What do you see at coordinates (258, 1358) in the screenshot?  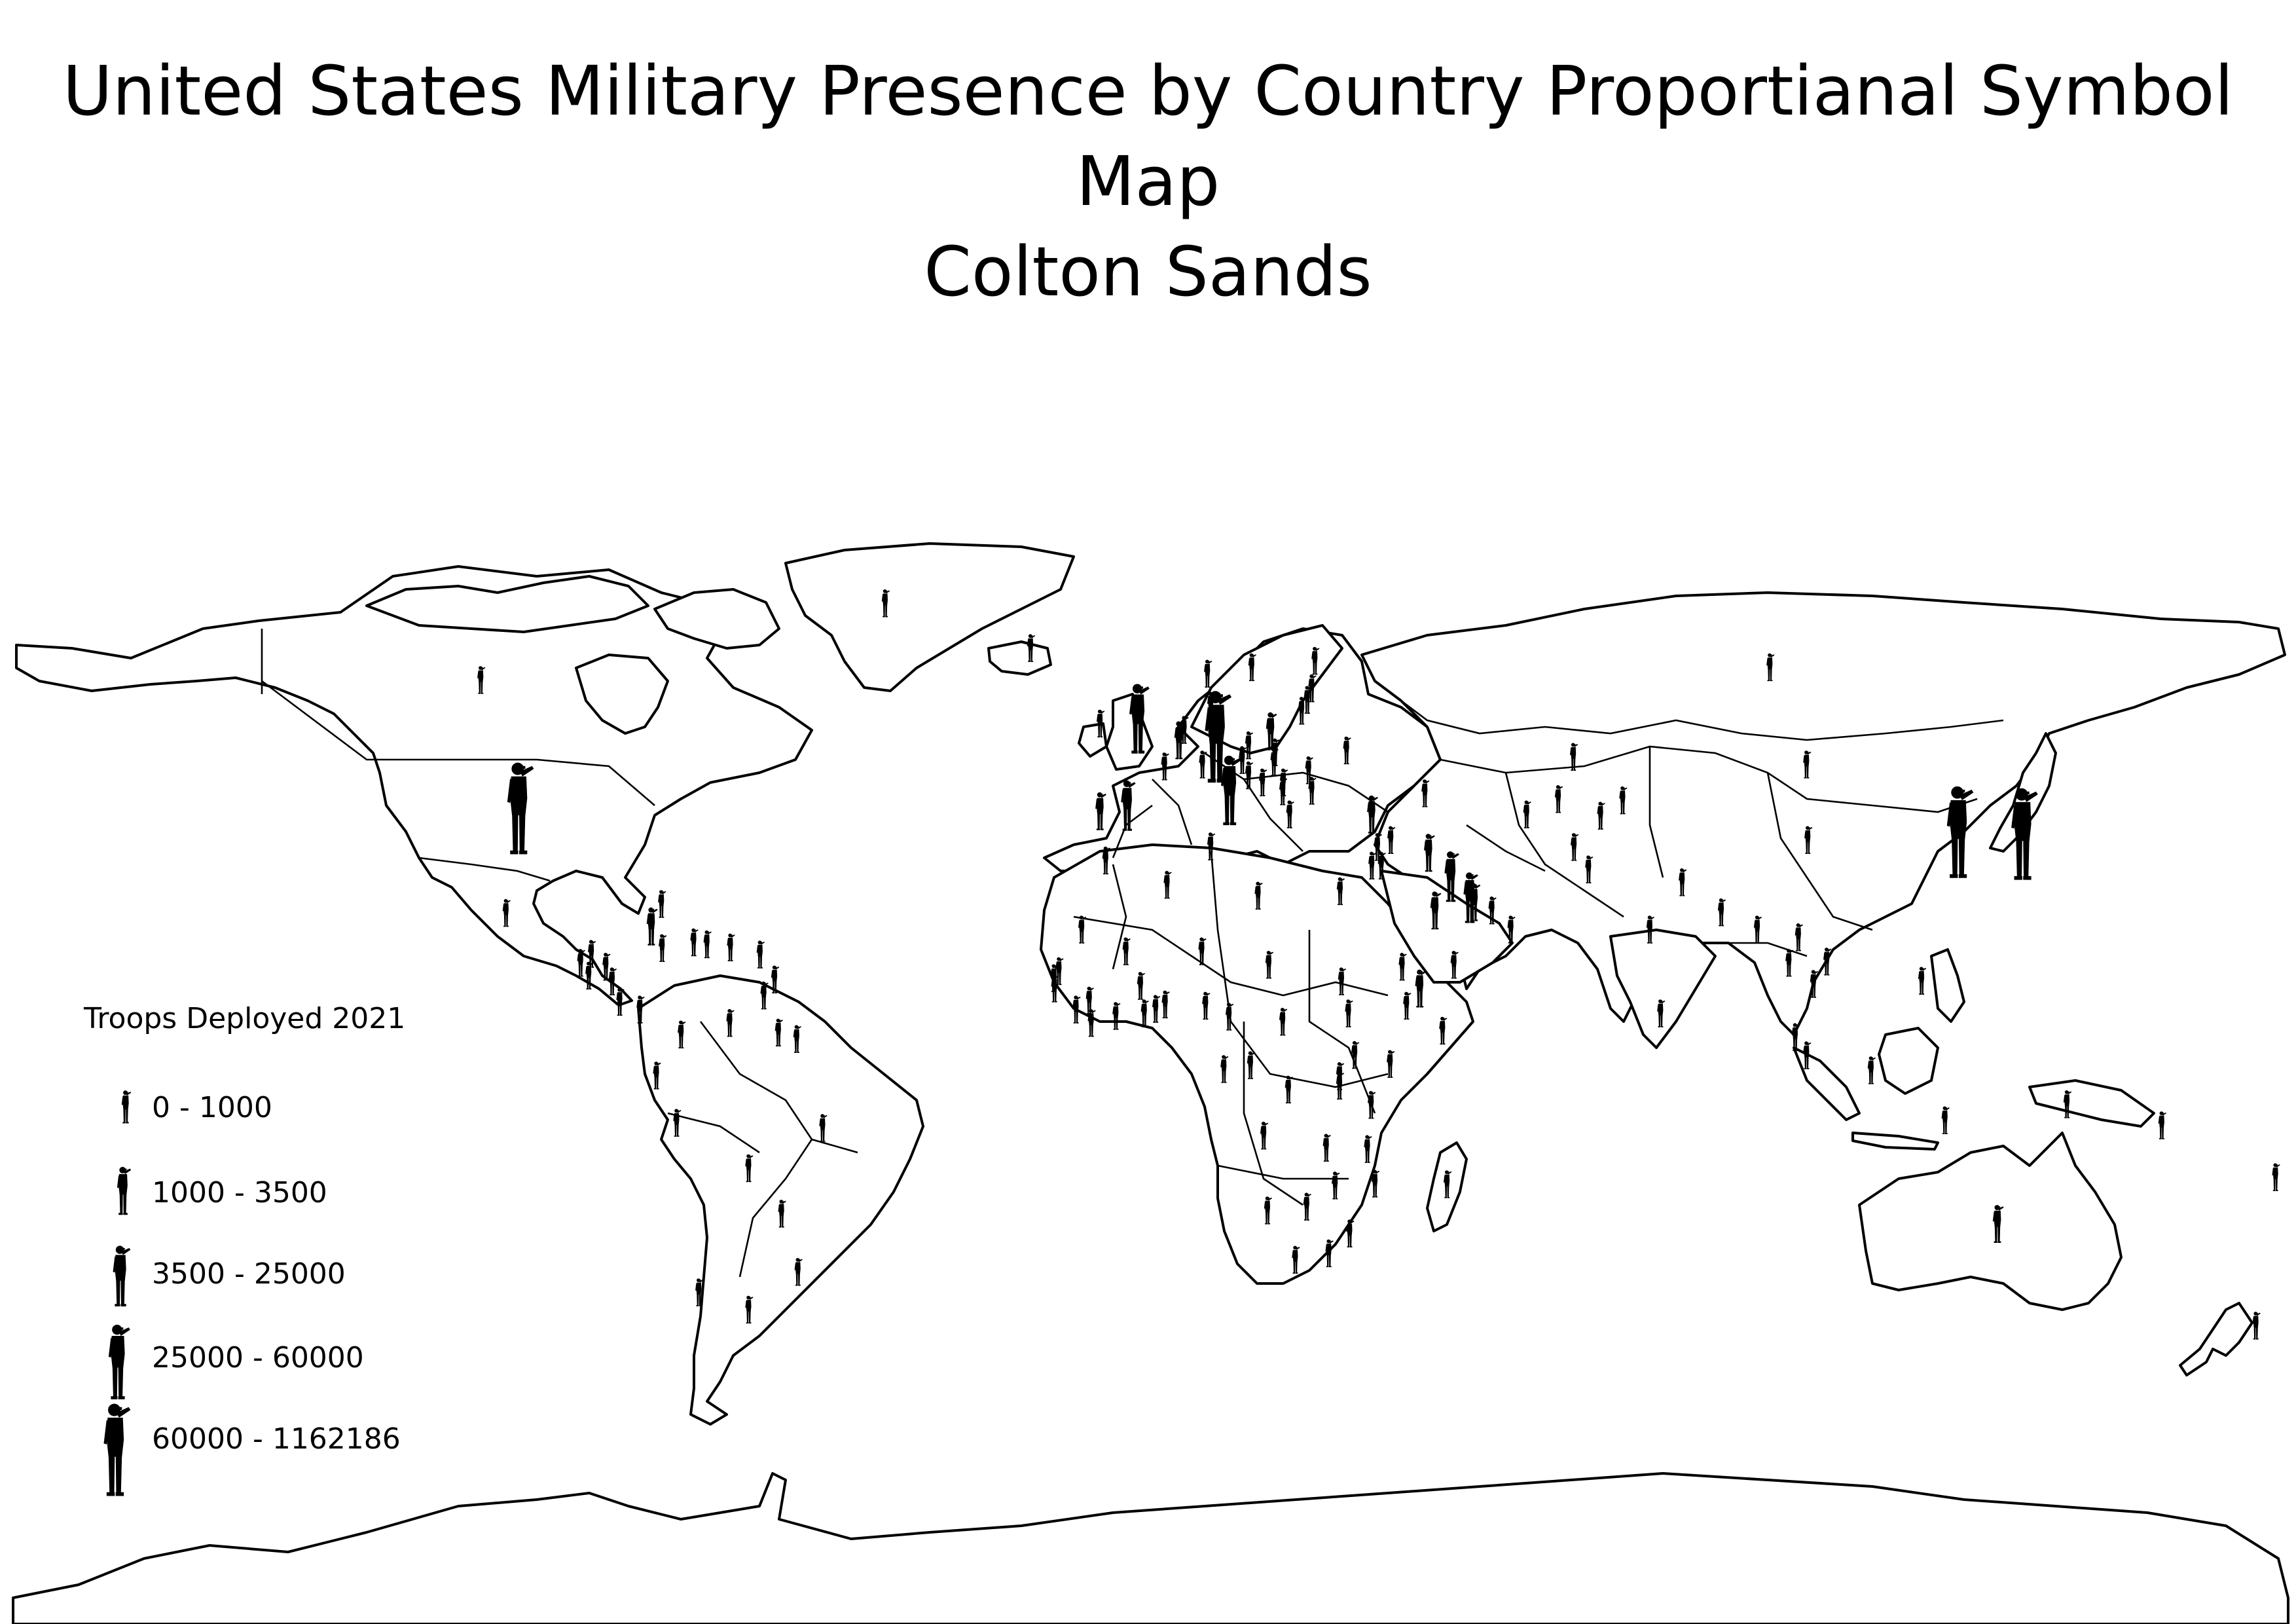 I see `legend-label: 25000 - 60000` at bounding box center [258, 1358].